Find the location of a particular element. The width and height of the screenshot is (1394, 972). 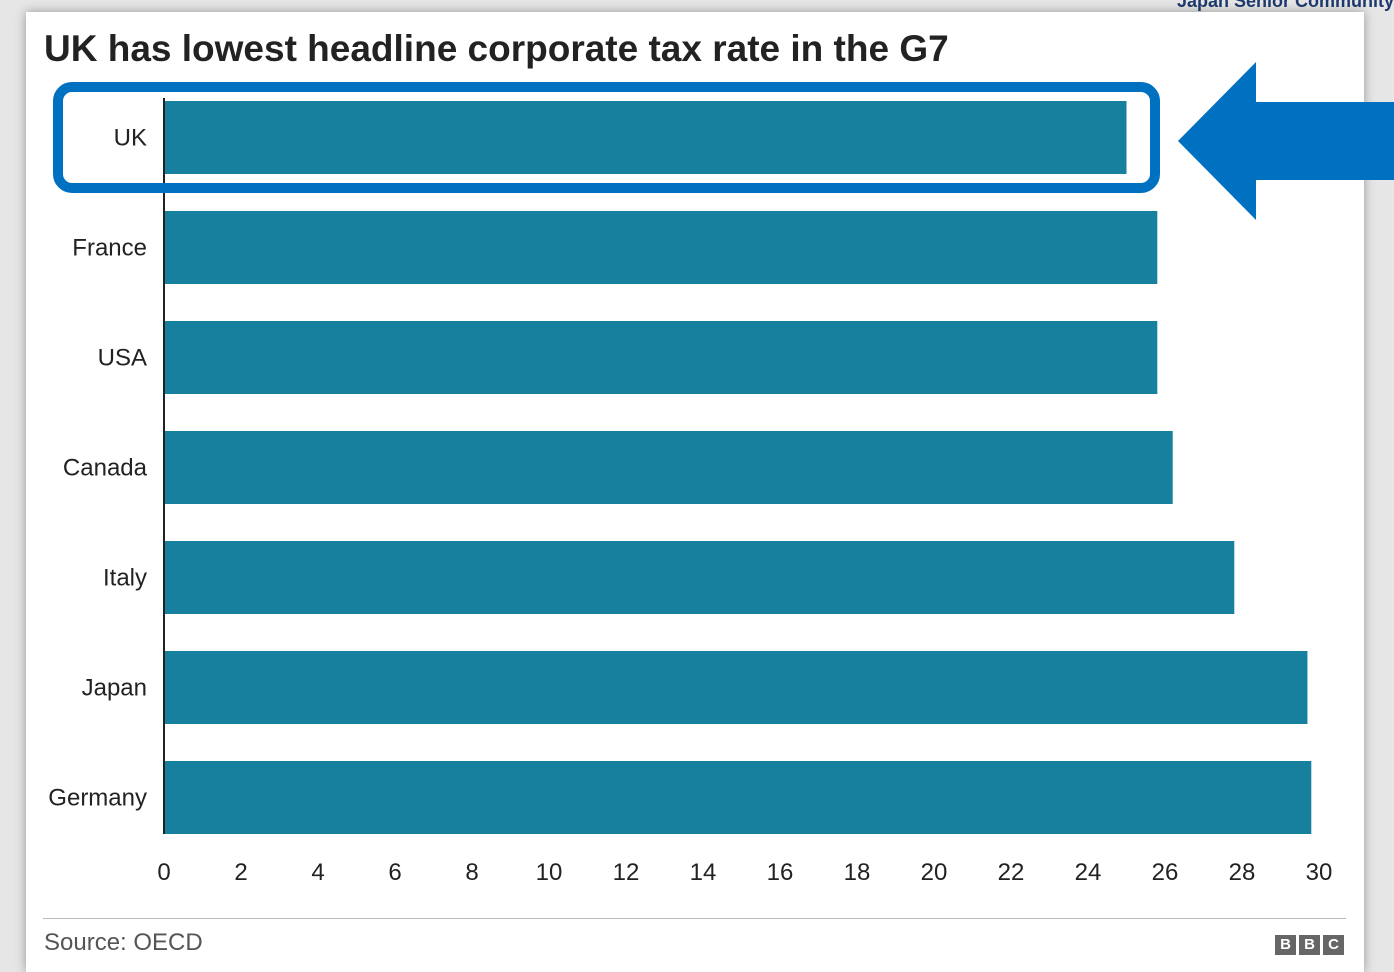

x-tick-label: 16 is located at coordinates (780, 872).